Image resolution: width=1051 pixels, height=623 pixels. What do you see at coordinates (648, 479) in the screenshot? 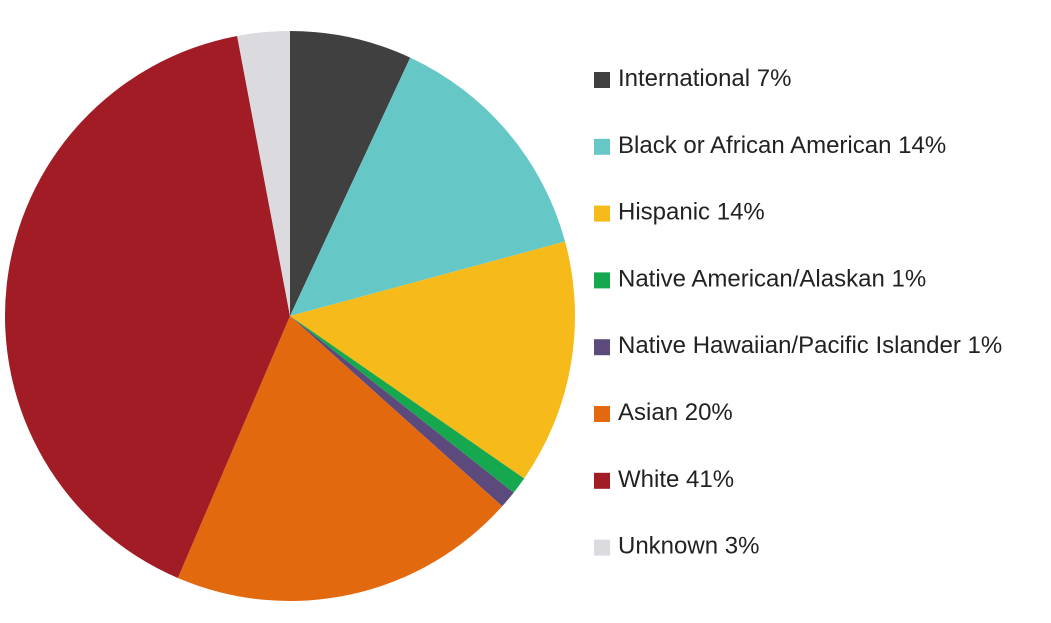
I see `legend-category: White` at bounding box center [648, 479].